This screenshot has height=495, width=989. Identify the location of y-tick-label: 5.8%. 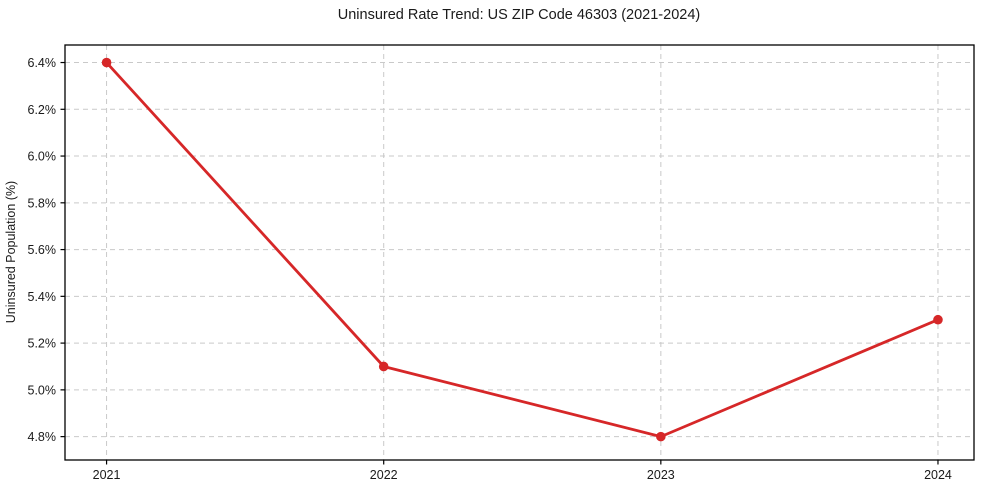
(42, 203).